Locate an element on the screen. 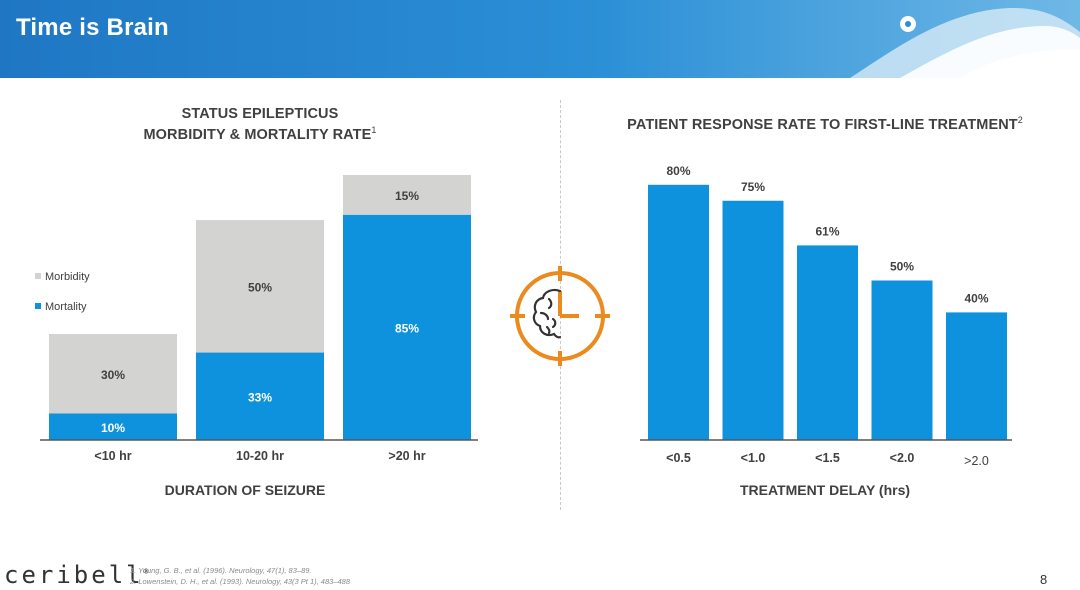 The height and width of the screenshot is (590, 1080). response-rate-data-label: 40% is located at coordinates (976, 298).